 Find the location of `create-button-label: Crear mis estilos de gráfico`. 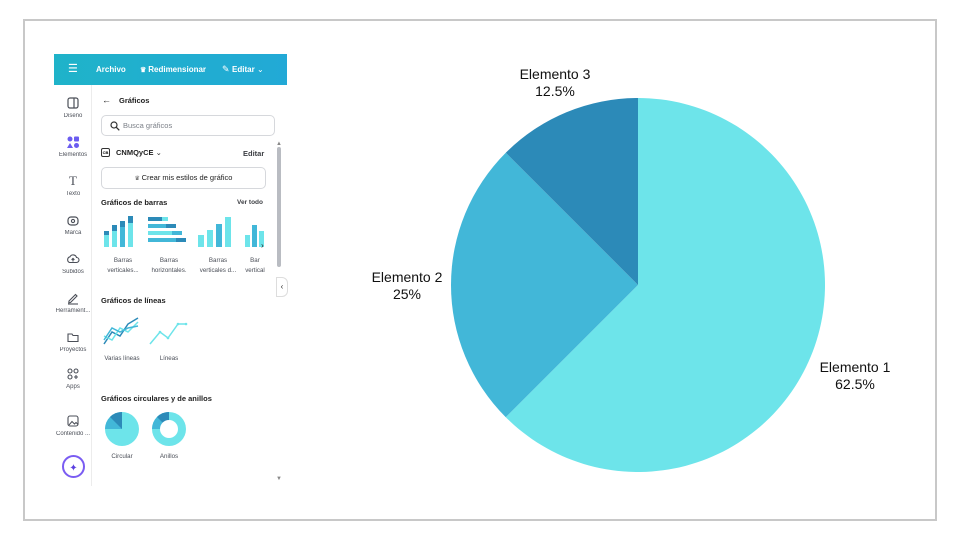

create-button-label: Crear mis estilos de gráfico is located at coordinates (187, 177).